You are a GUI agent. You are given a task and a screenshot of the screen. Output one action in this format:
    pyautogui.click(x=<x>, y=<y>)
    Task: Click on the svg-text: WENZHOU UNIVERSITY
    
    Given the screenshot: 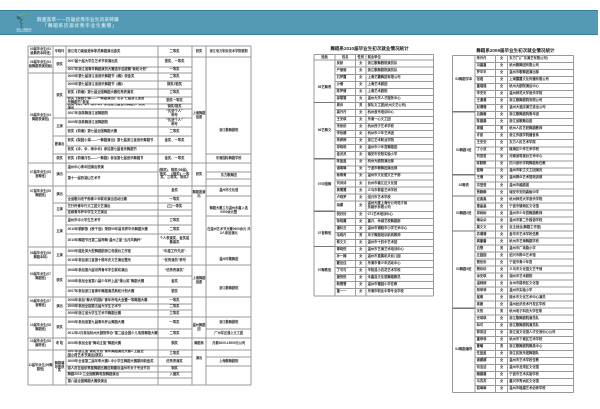 What is the action you would take?
    pyautogui.click(x=23, y=31)
    